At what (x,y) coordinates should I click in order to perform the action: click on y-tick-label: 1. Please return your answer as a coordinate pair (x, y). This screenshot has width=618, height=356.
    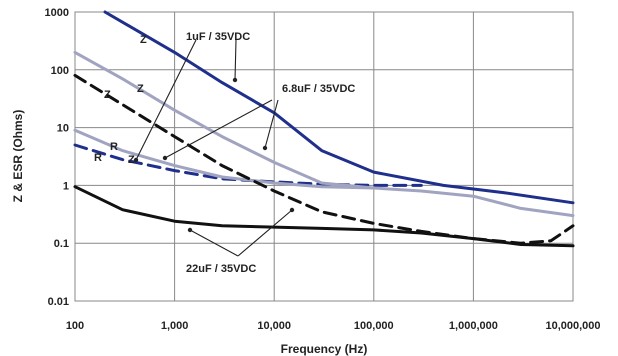
    Looking at the image, I should click on (66, 186).